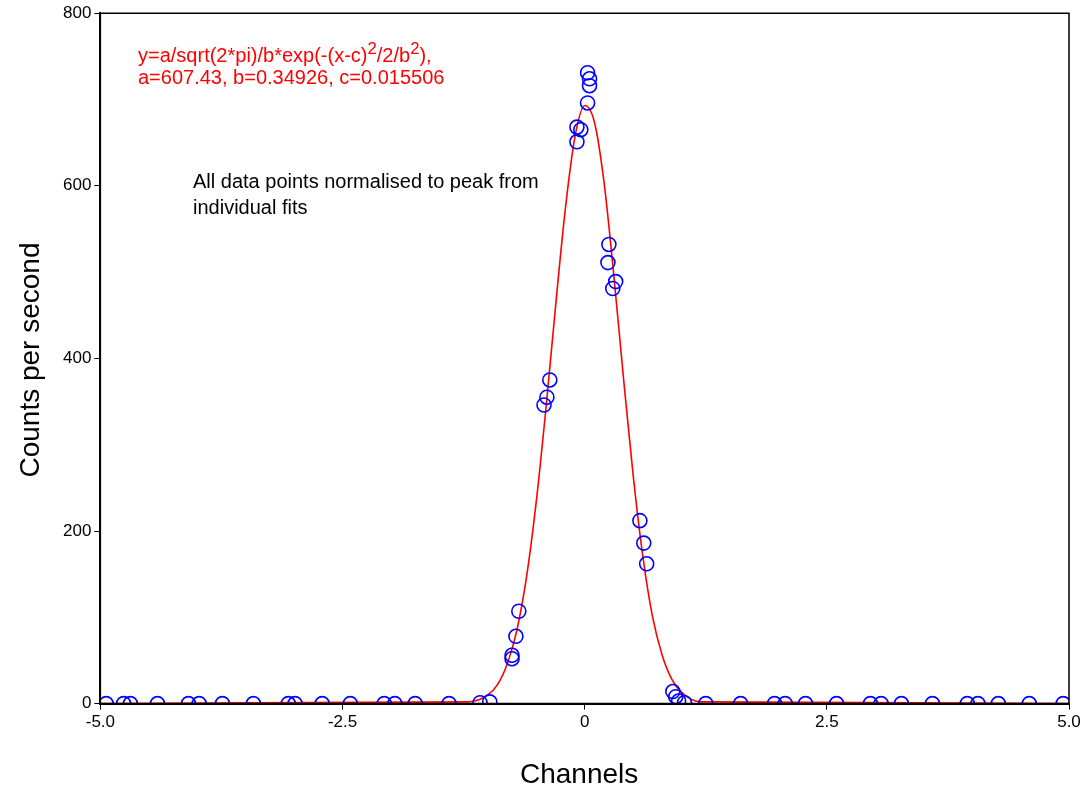 Image resolution: width=1089 pixels, height=796 pixels. I want to click on annotation: All data points normalised to peak from individual fits, so click(366, 194).